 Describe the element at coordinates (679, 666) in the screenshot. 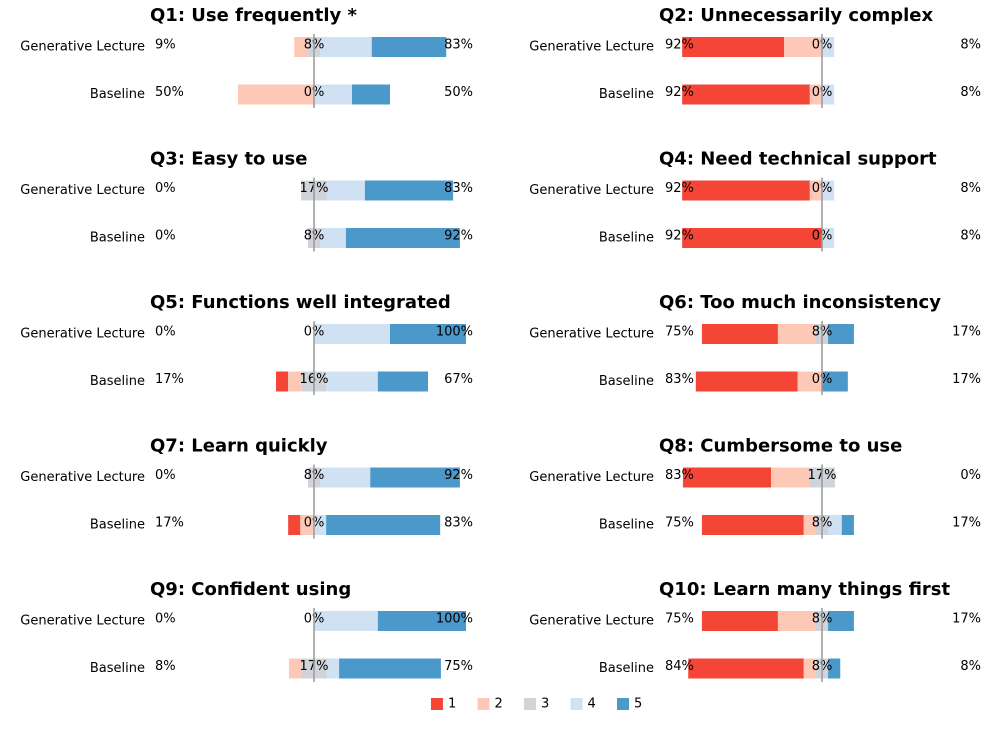

I see `negative-label: 84%` at that location.